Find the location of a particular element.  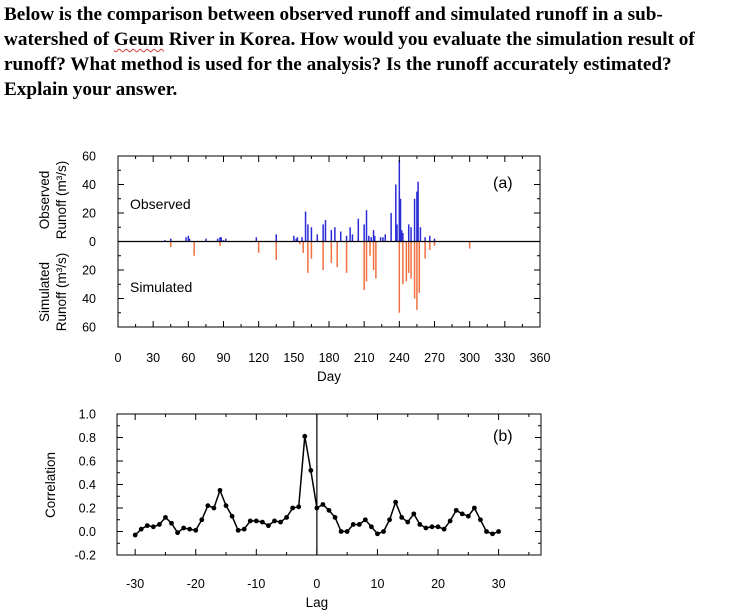

label-line: Observed is located at coordinates (44, 200).